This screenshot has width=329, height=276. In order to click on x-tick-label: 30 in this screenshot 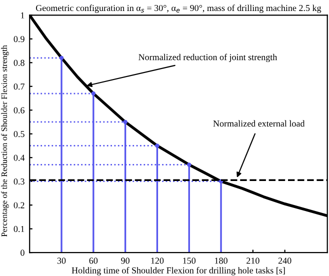, I will do `click(61, 261)`.